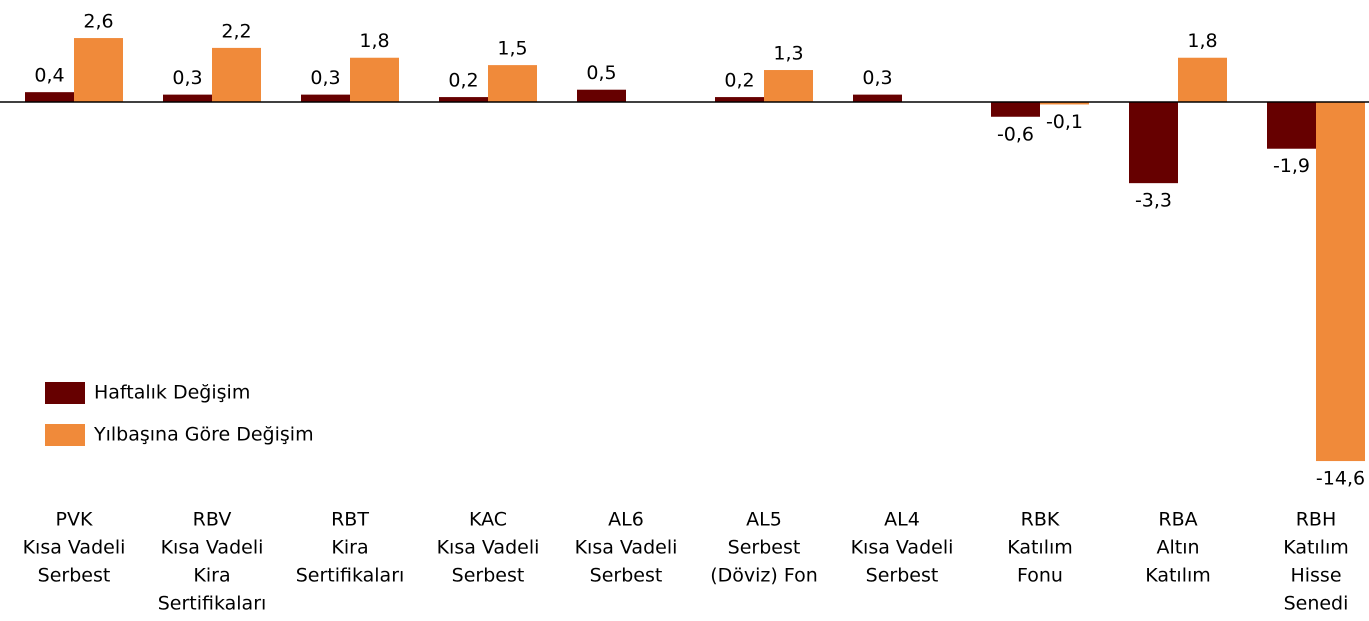 The image size is (1369, 621). Describe the element at coordinates (1316, 604) in the screenshot. I see `x-tick-label: Senedi` at that location.